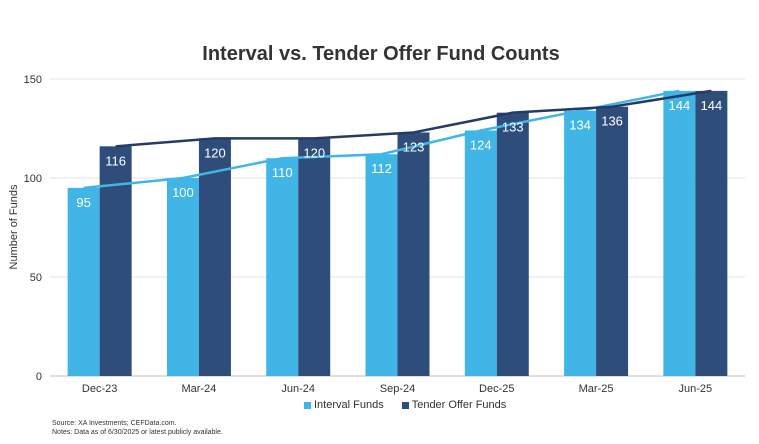  Describe the element at coordinates (36, 278) in the screenshot. I see `y-tick-label: 50` at that location.